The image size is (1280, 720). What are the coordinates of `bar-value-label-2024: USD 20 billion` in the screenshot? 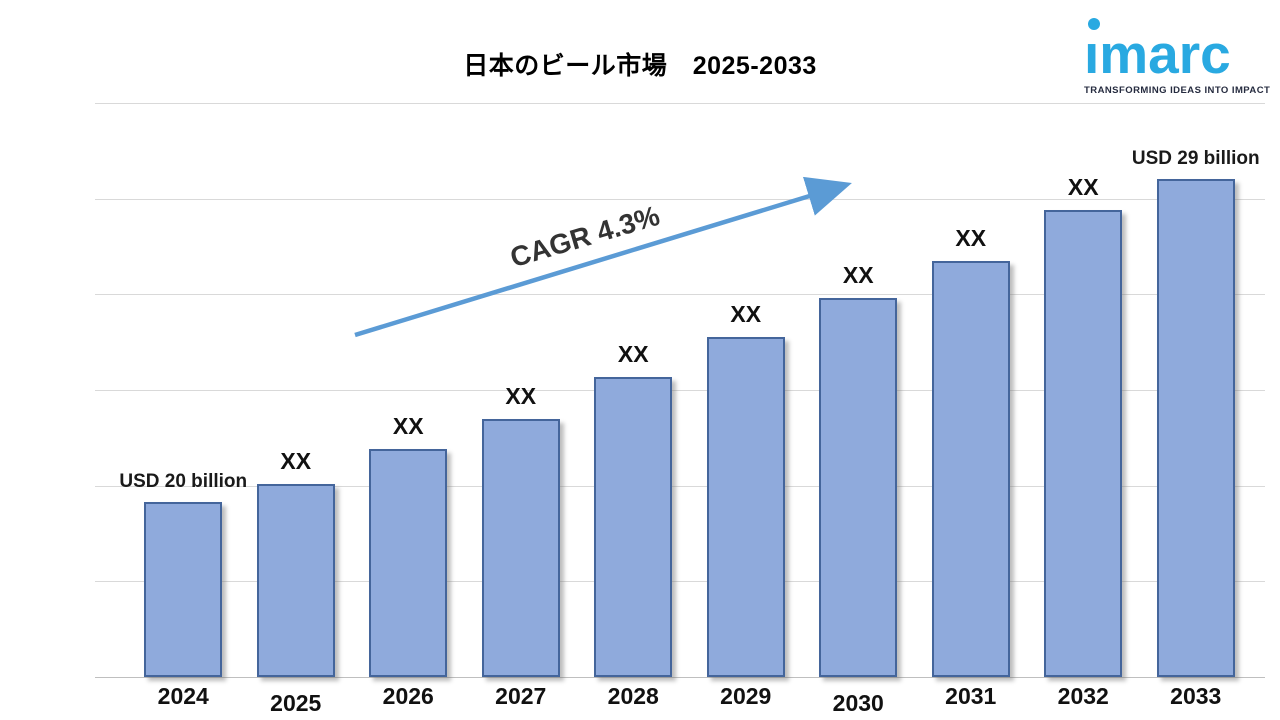 It's located at (183, 481).